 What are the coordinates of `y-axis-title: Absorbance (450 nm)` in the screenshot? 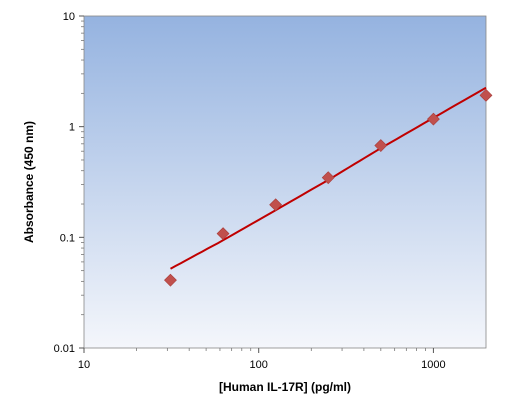 It's located at (29, 182).